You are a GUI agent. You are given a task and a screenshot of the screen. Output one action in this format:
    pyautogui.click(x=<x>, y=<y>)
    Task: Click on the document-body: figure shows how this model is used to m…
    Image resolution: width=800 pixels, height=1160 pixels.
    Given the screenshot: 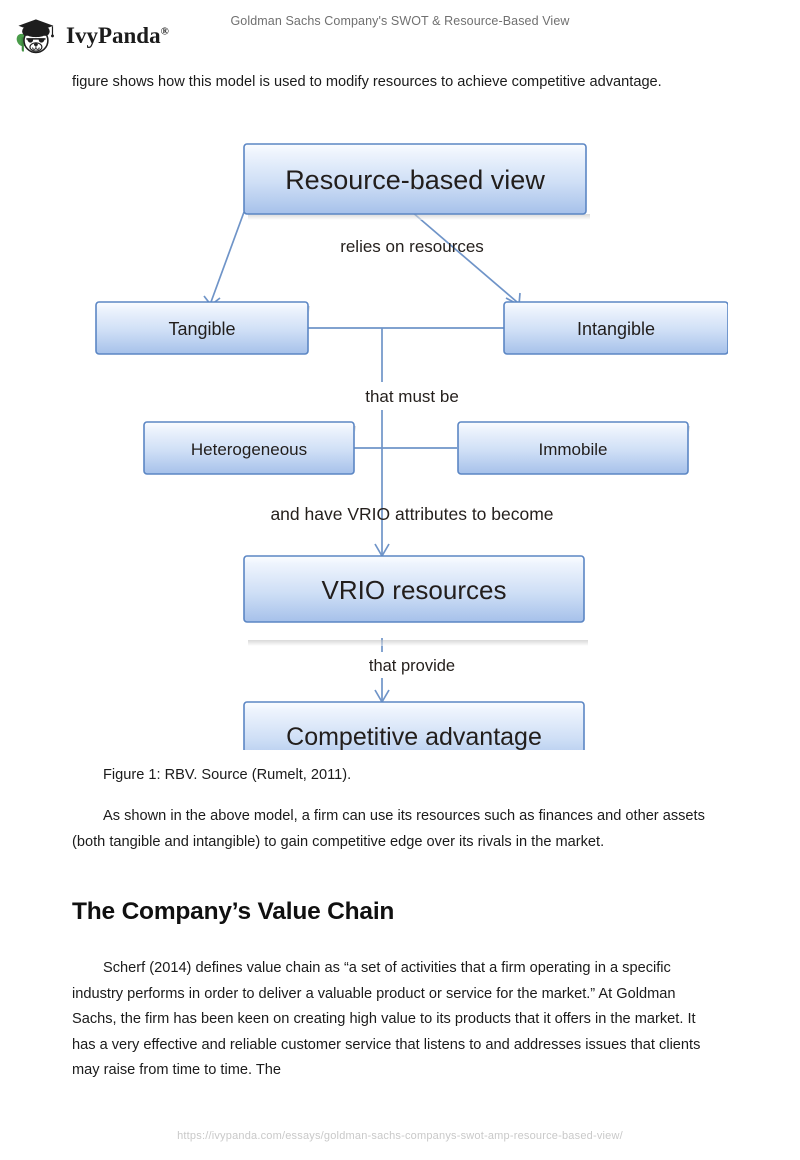 What is the action you would take?
    pyautogui.click(x=396, y=83)
    